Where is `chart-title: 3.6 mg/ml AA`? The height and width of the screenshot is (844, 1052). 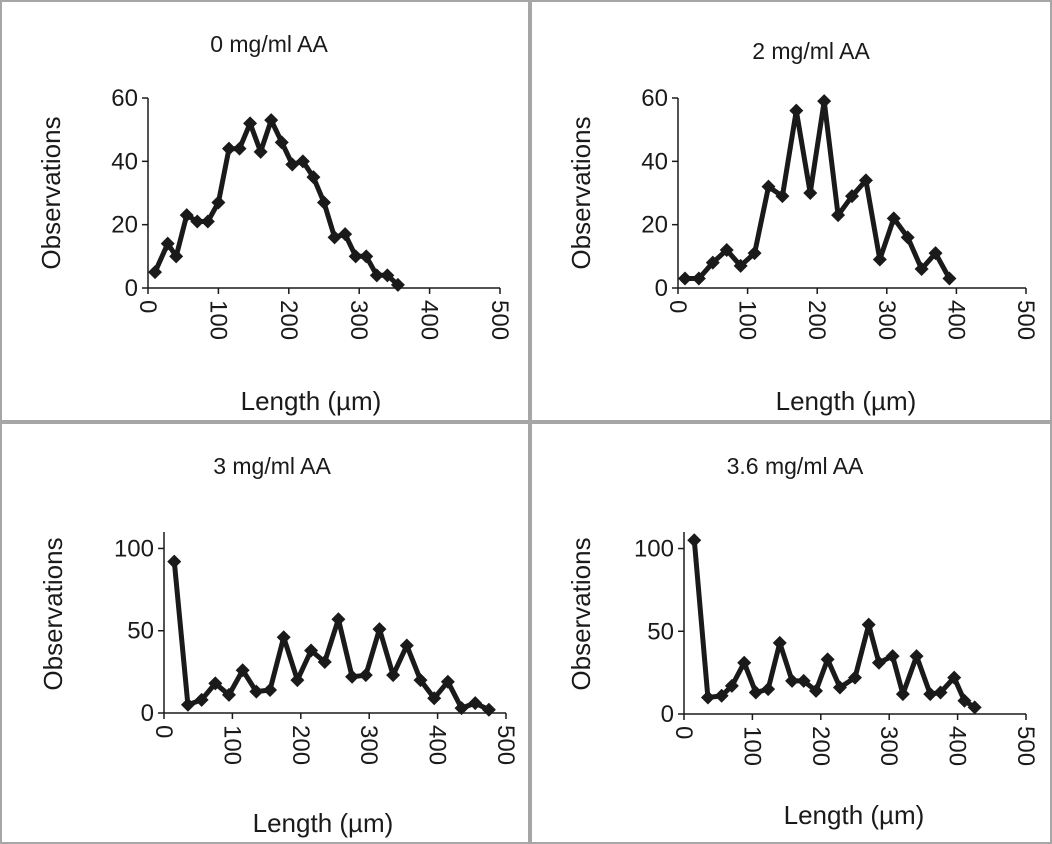
chart-title: 3.6 mg/ml AA is located at coordinates (795, 466).